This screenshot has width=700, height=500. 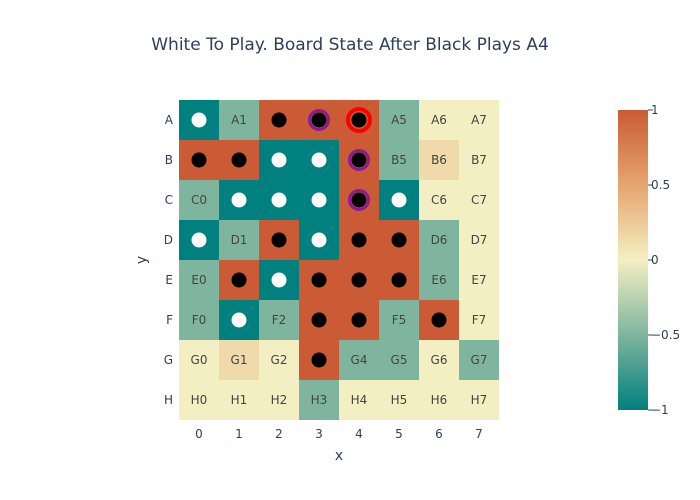 I want to click on cell-label: B7, so click(x=479, y=160).